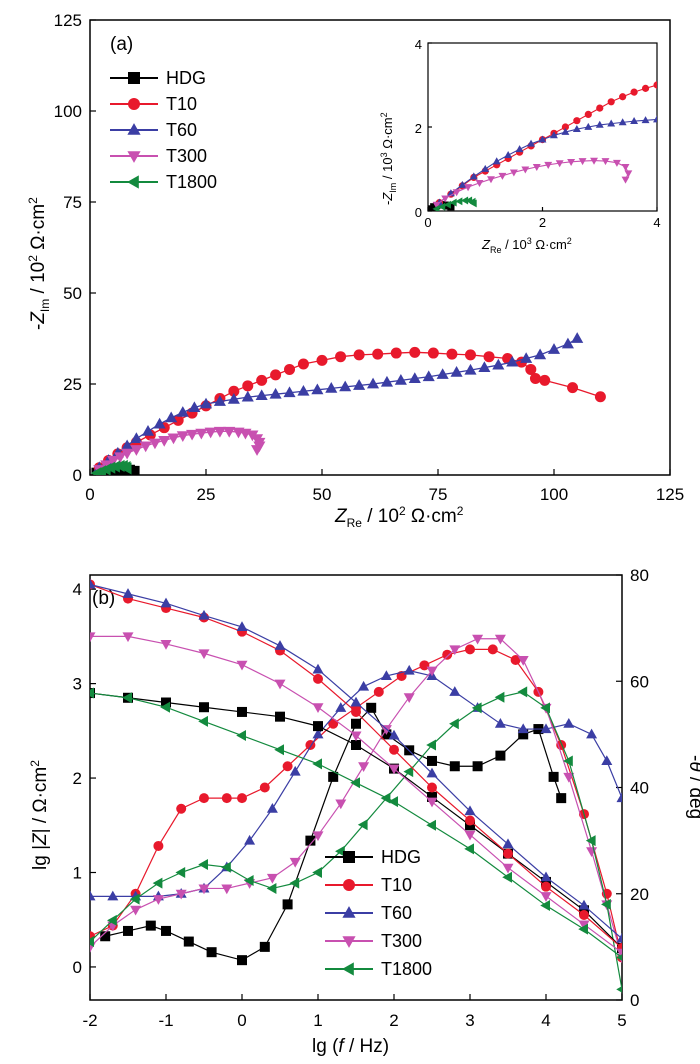 This screenshot has height=1064, width=700. I want to click on bode-legend: HDG T10 T60 T300 T1800, so click(378, 913).